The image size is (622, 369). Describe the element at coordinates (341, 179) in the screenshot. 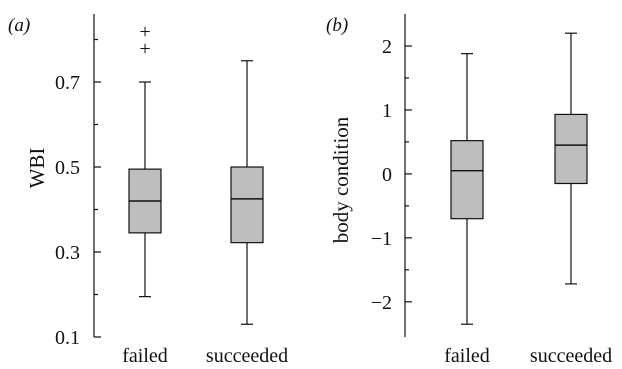

I see `y-axis-label: body condition` at that location.